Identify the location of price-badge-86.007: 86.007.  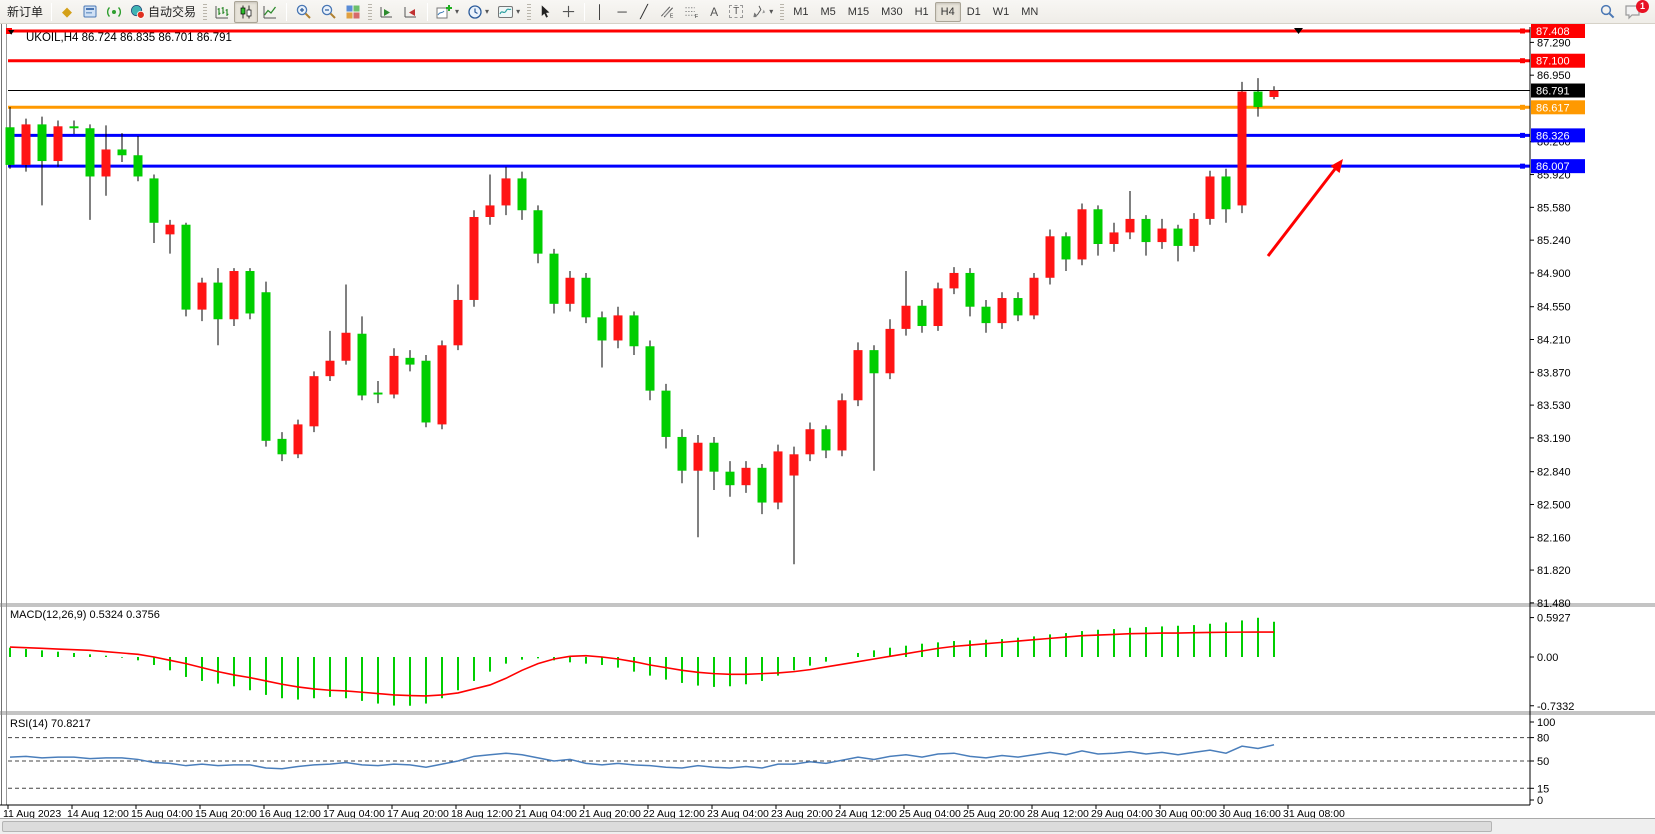
(1558, 166).